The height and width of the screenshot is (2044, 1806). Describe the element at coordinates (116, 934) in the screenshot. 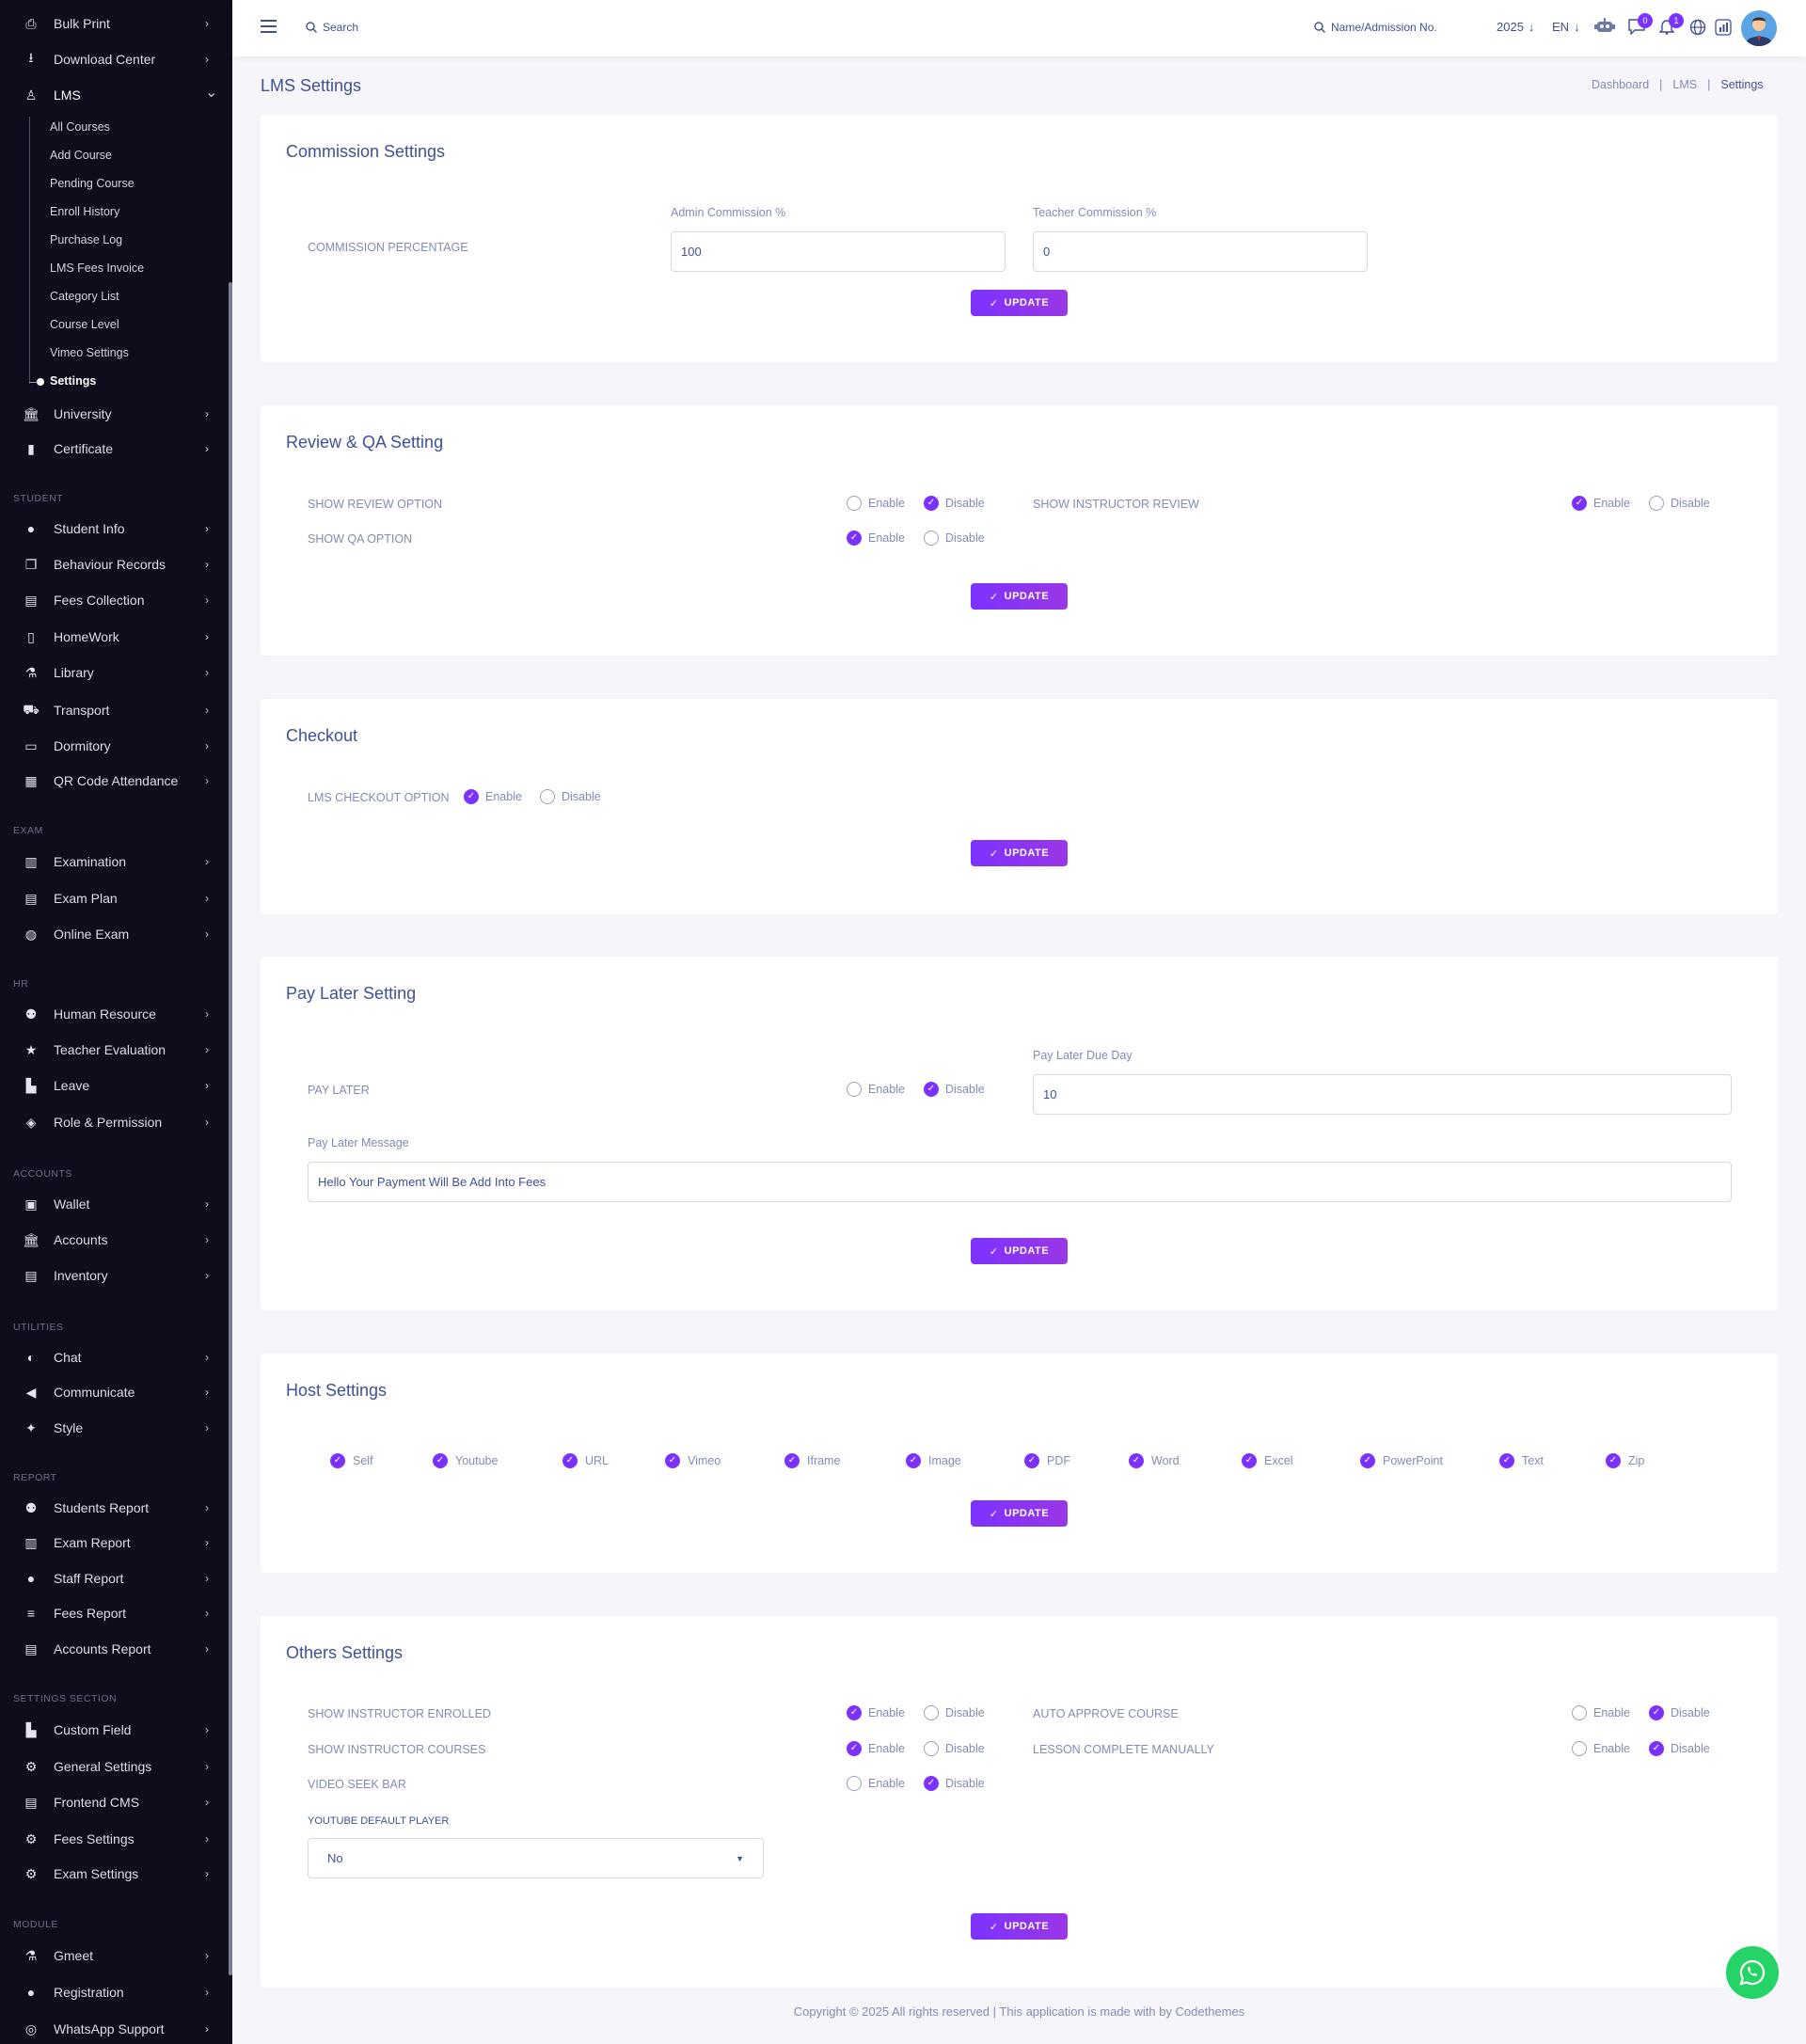

I see `sidebar-item-online-exam: ◍ Online Exam ›` at that location.